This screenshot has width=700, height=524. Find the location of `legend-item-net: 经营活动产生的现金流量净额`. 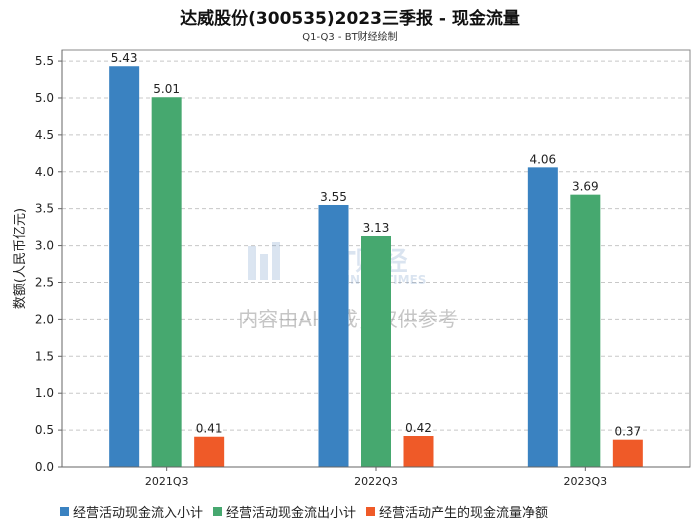

legend-item-net: 经营活动产生的现金流量净额 is located at coordinates (457, 511).